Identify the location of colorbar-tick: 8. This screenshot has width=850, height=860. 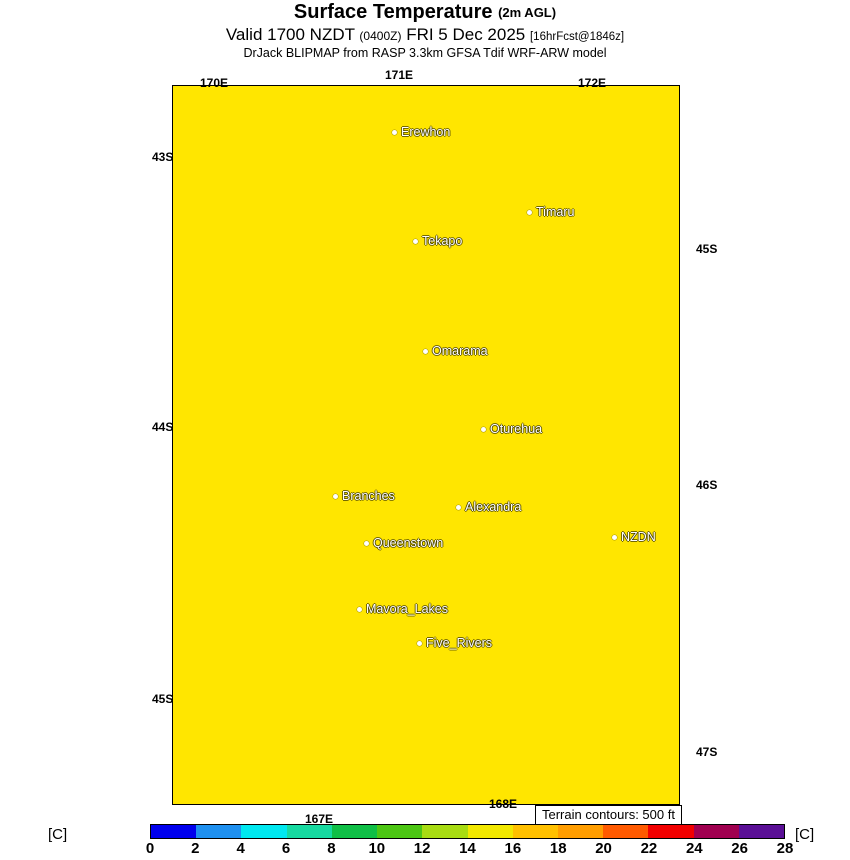
(331, 848).